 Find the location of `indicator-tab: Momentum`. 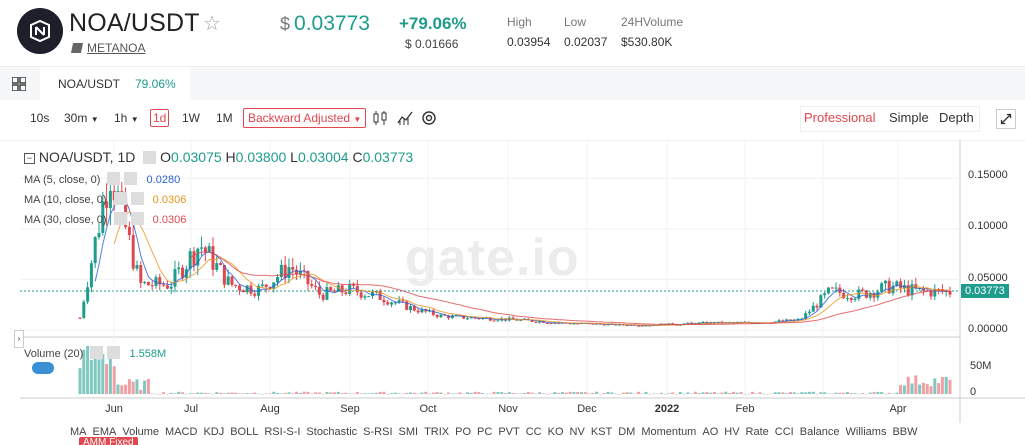

indicator-tab: Momentum is located at coordinates (669, 432).